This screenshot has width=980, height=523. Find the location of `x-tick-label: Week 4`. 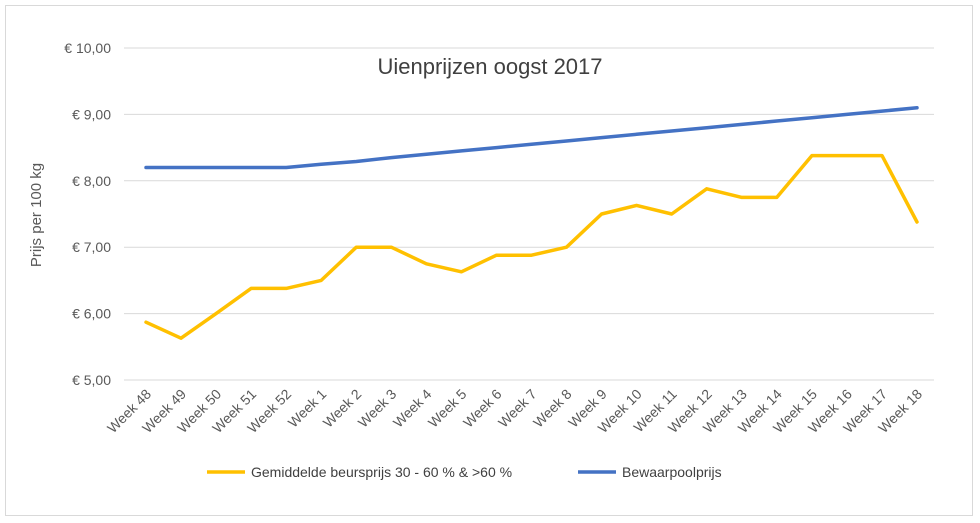

x-tick-label: Week 4 is located at coordinates (412, 408).